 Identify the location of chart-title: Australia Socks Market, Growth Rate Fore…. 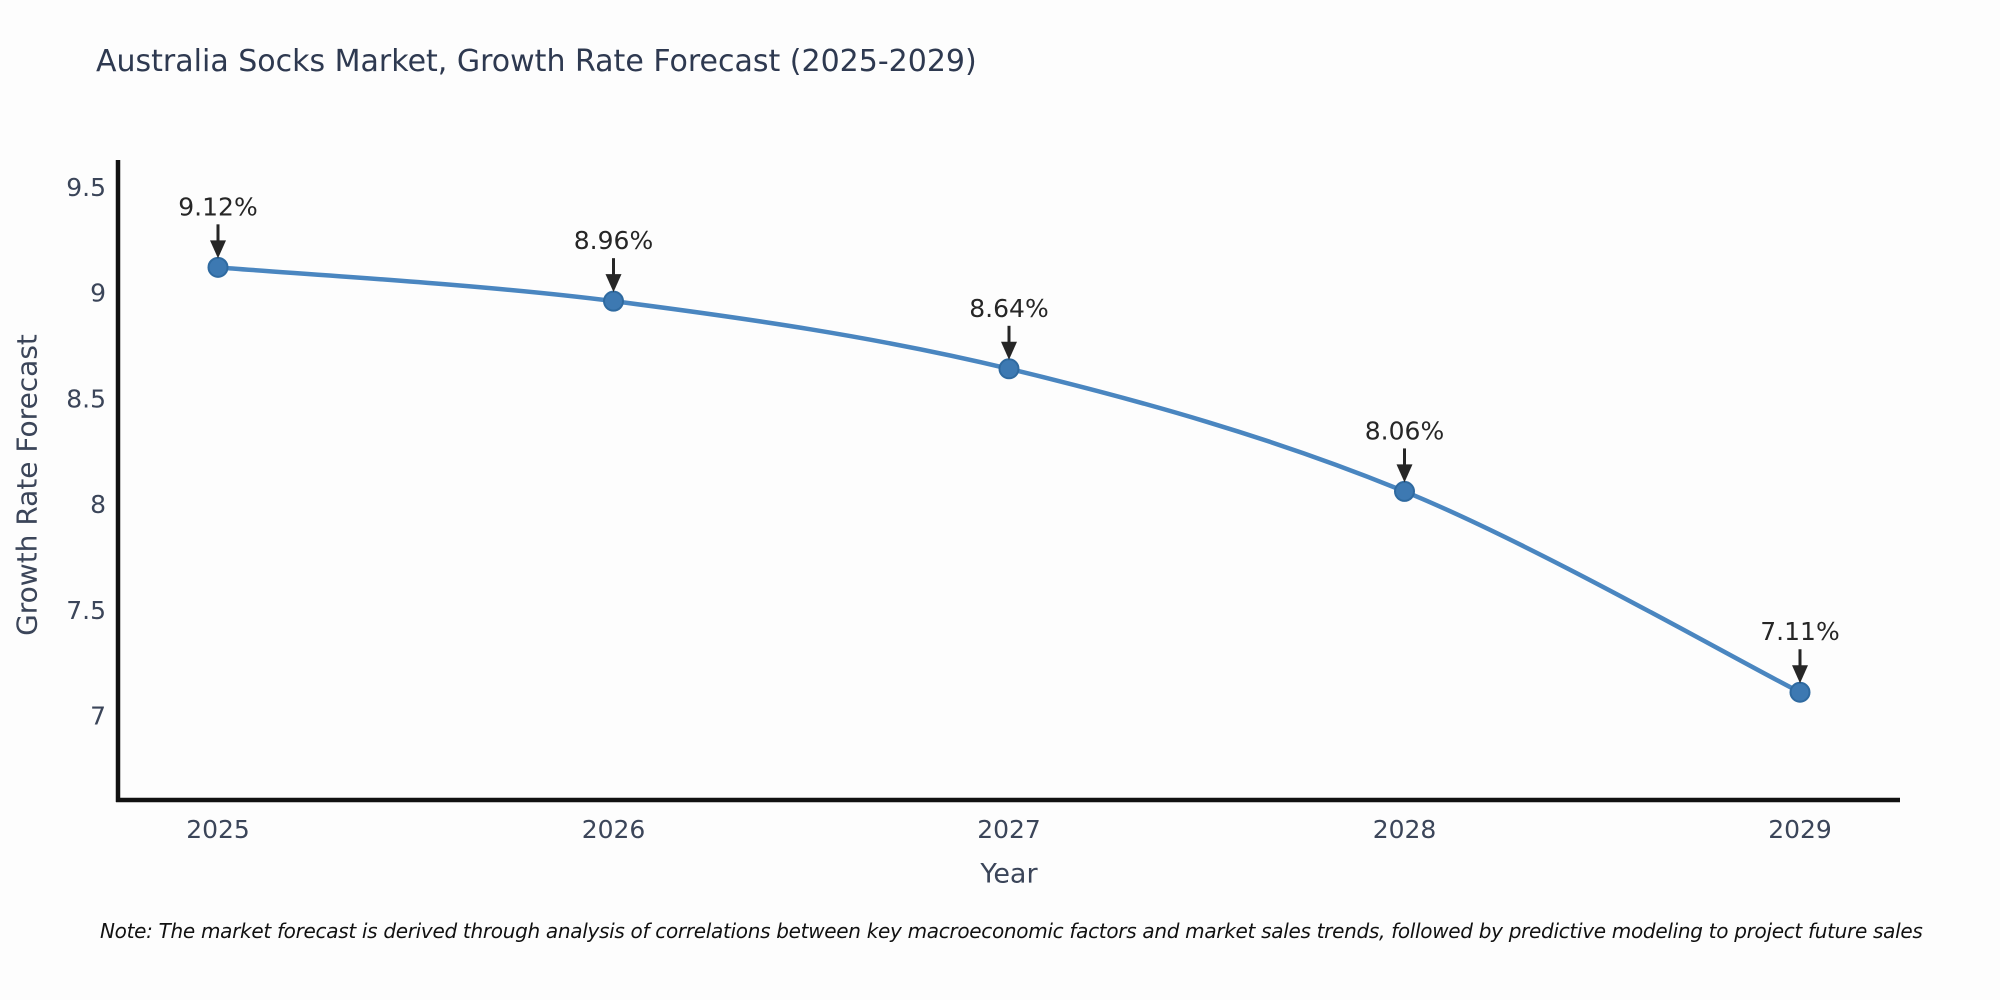
(536, 61).